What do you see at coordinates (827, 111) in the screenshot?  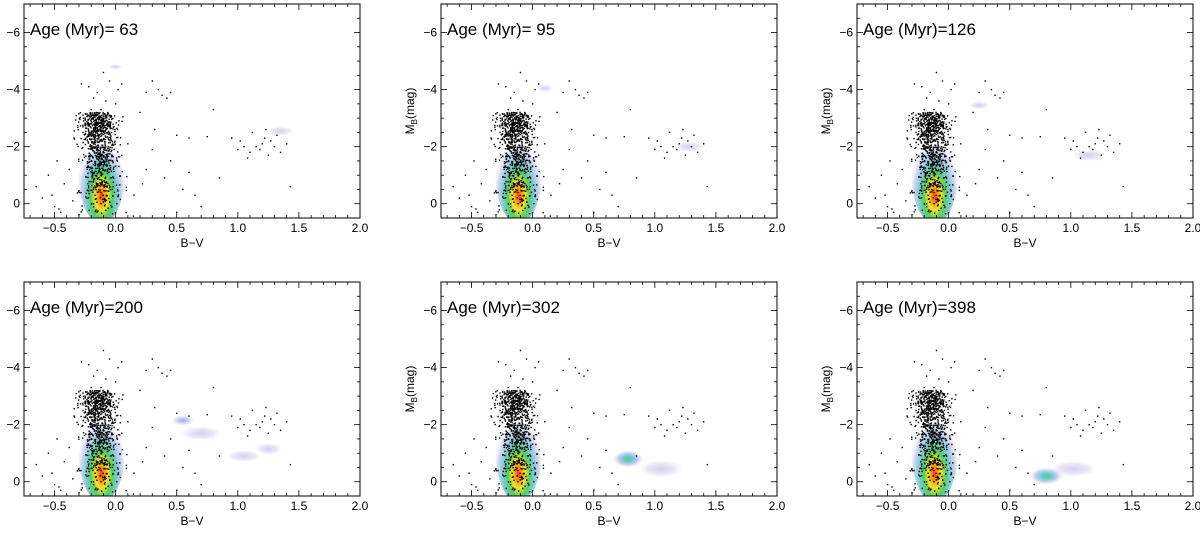 I see `y-axis-label: MB(mag)` at bounding box center [827, 111].